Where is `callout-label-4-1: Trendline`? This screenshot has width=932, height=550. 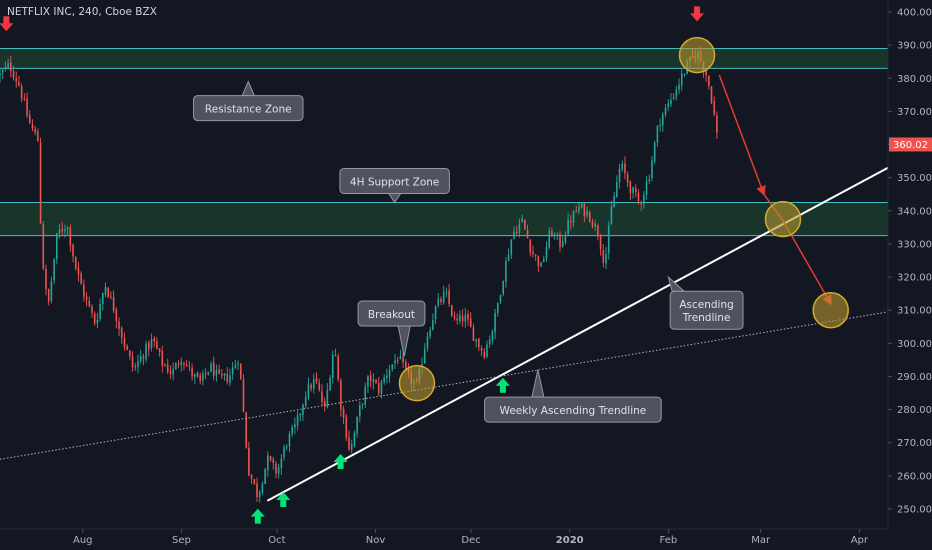 callout-label-4-1: Trendline is located at coordinates (706, 318).